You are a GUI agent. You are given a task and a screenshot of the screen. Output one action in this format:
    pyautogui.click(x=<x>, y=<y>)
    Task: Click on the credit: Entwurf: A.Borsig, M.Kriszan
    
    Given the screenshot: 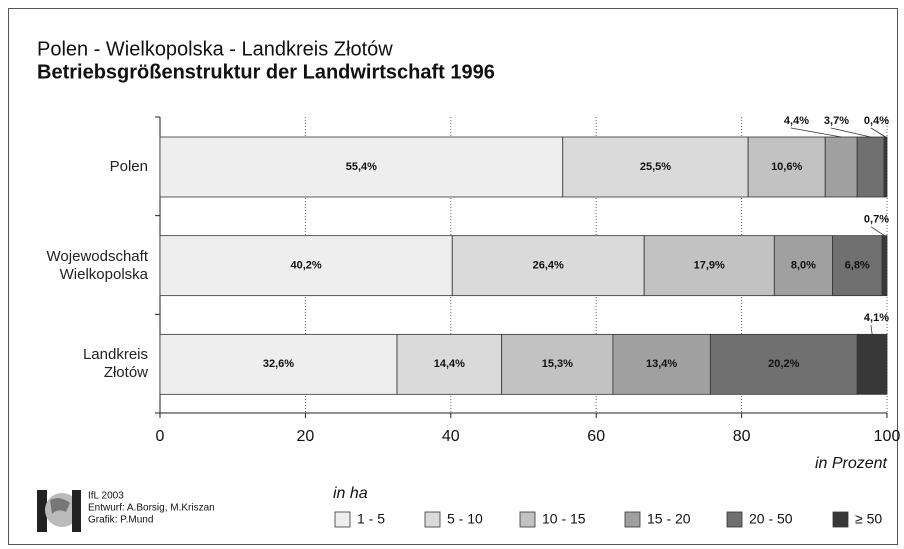 What is the action you would take?
    pyautogui.click(x=151, y=508)
    